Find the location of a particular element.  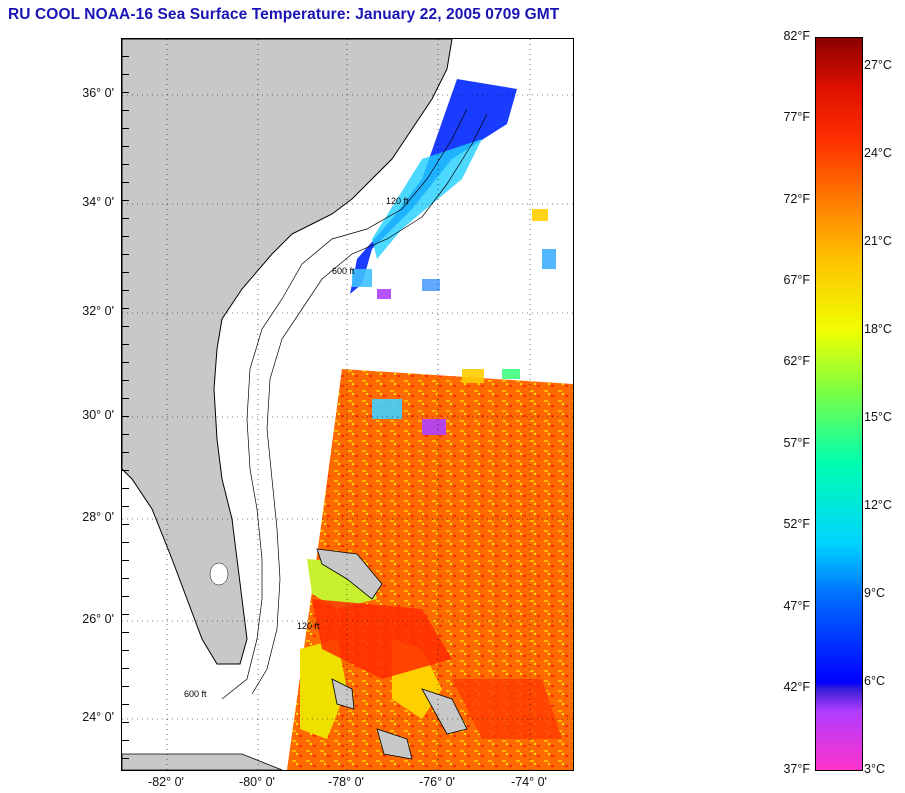

latitude-label: 34° 0' is located at coordinates (98, 202).